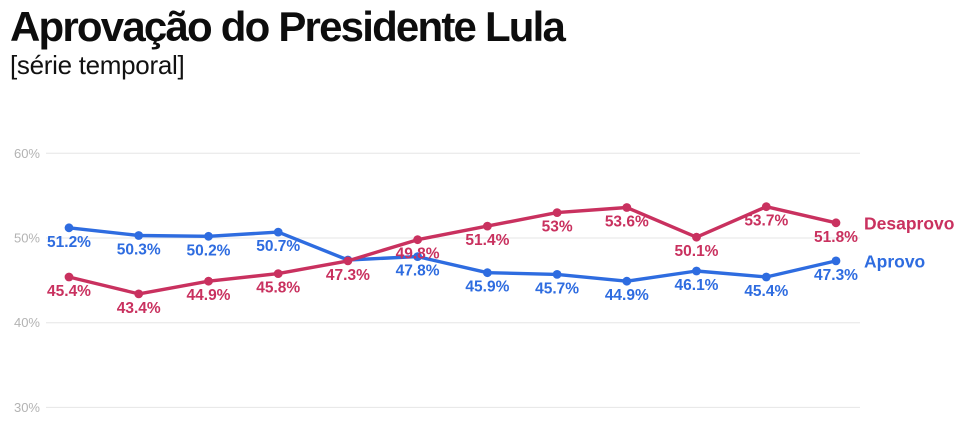 This screenshot has height=439, width=971. Describe the element at coordinates (209, 250) in the screenshot. I see `data-point-label-aprovo: 50.2%` at that location.